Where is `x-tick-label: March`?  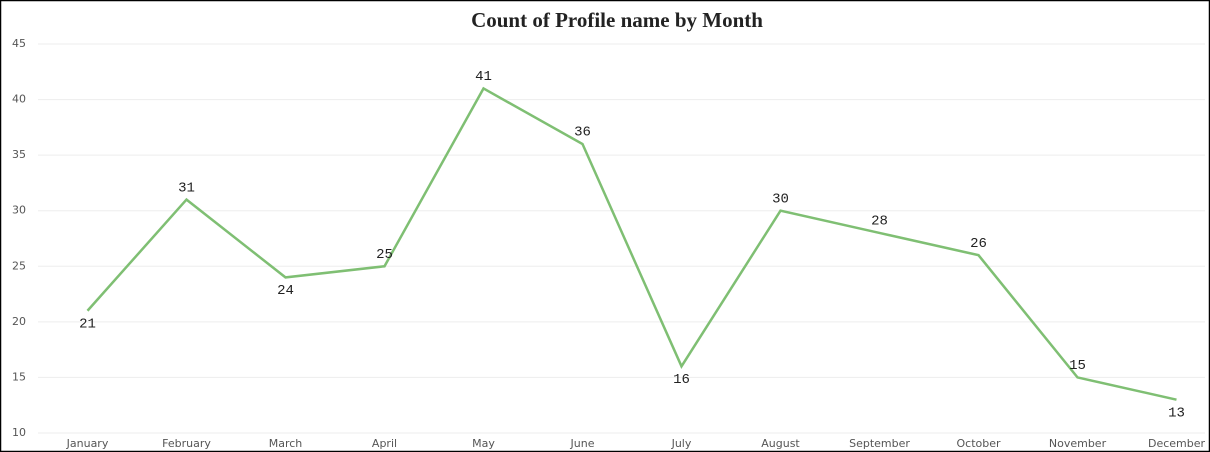 x-tick-label: March is located at coordinates (286, 443).